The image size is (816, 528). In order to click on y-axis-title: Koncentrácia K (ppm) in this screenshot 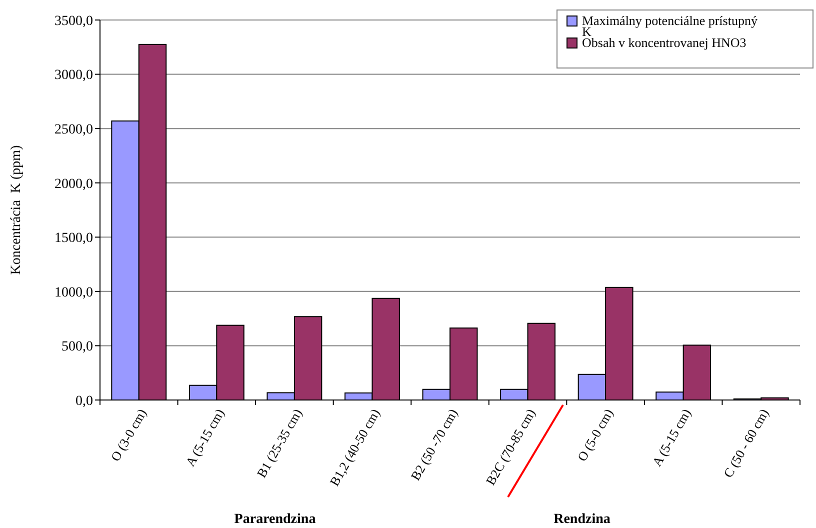, I will do `click(16, 209)`.